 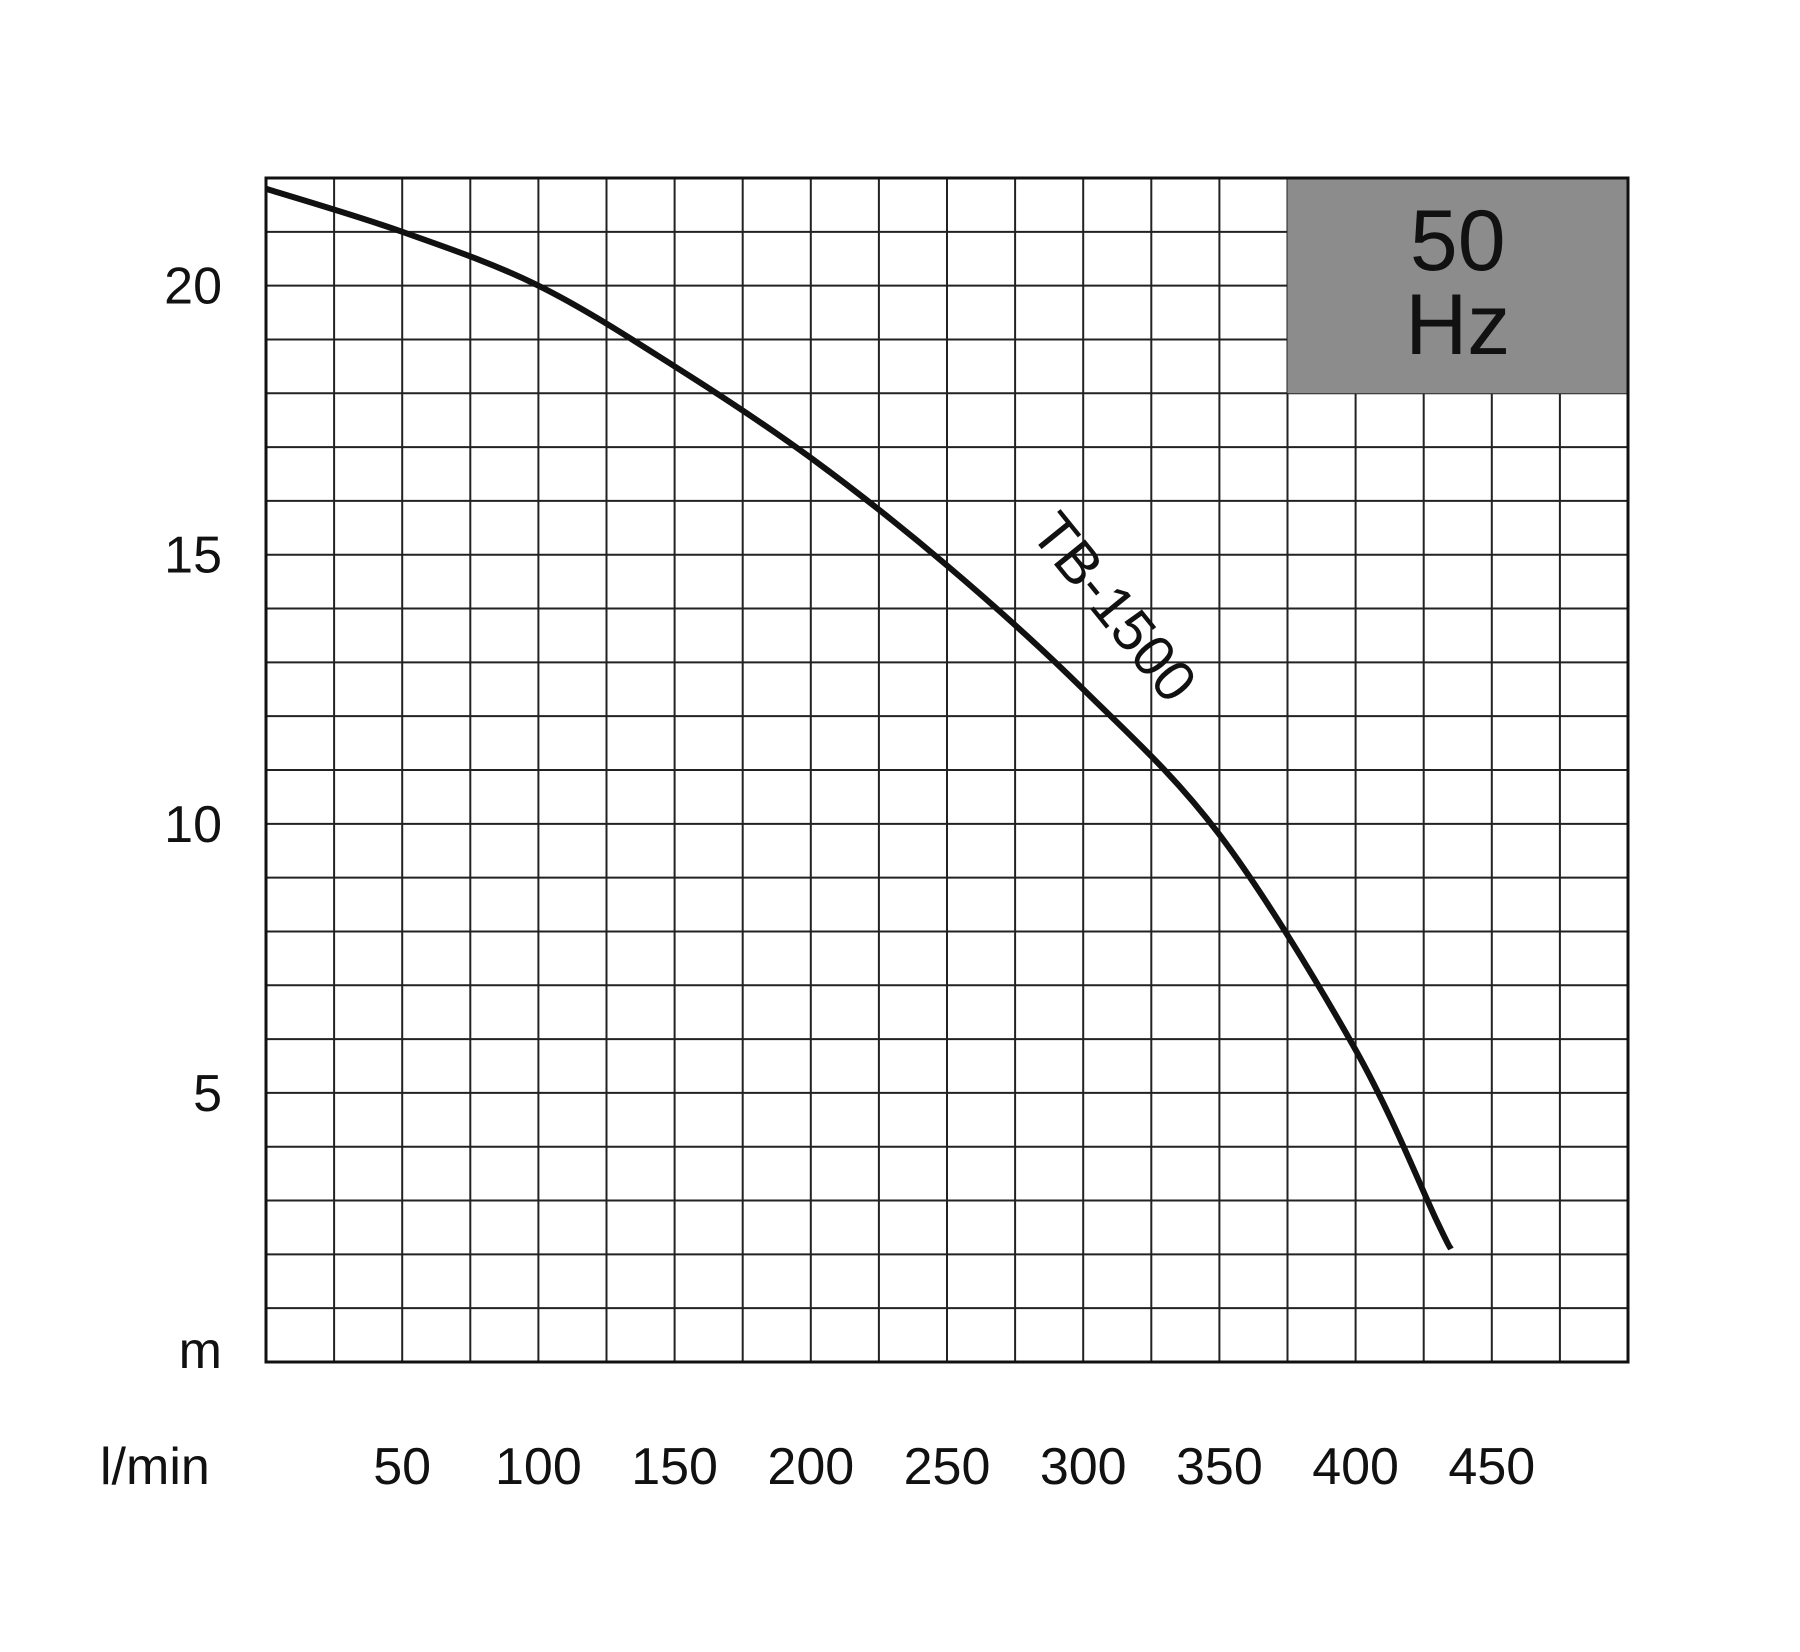 What do you see at coordinates (1457, 325) in the screenshot?
I see `frequency-unit: Hz` at bounding box center [1457, 325].